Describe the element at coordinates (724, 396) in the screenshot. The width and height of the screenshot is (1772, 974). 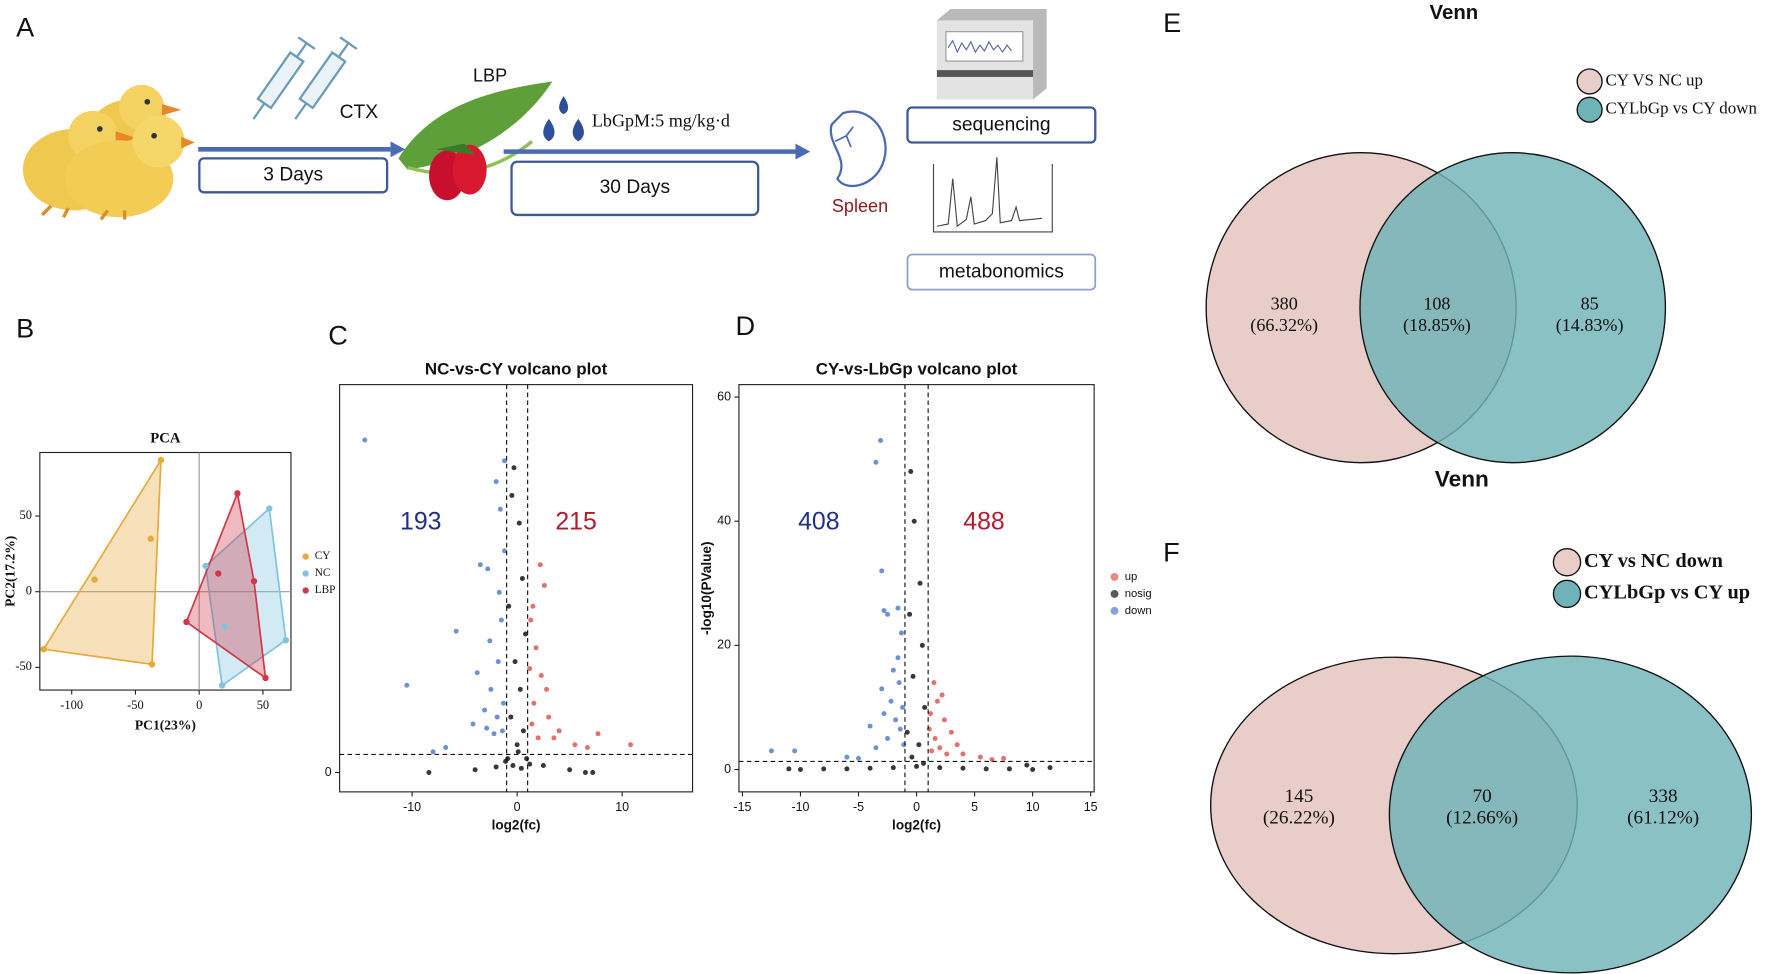
I see `y-tick-label: 60` at that location.